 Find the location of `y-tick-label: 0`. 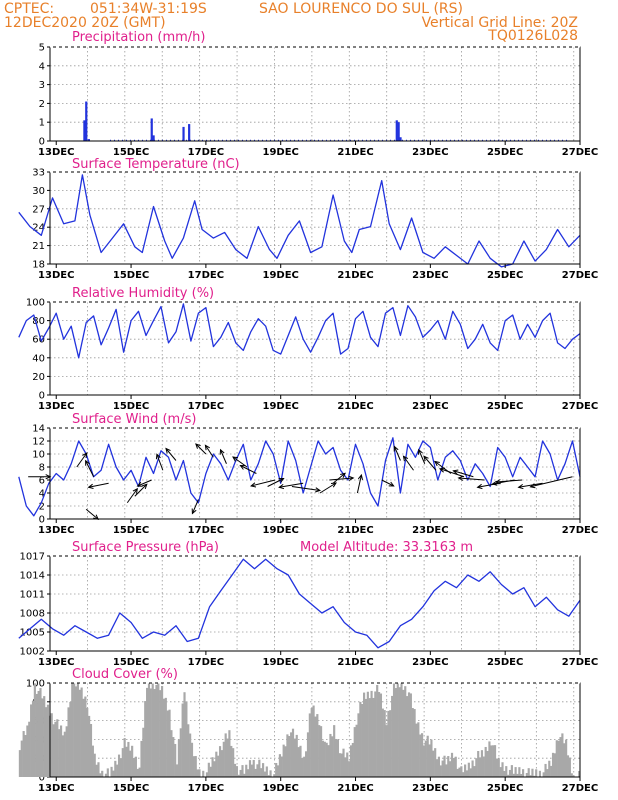

y-tick-label: 0 is located at coordinates (42, 520).